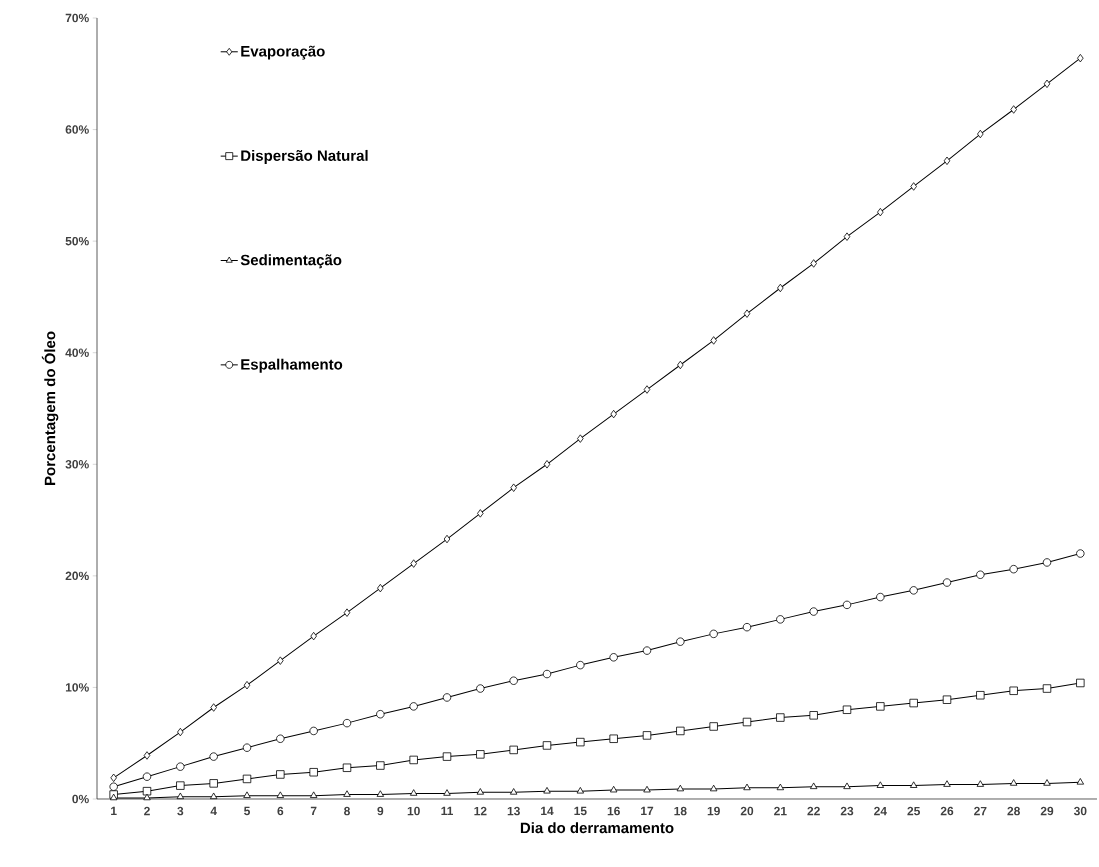  Describe the element at coordinates (613, 811) in the screenshot. I see `x-tick-label: 16` at that location.